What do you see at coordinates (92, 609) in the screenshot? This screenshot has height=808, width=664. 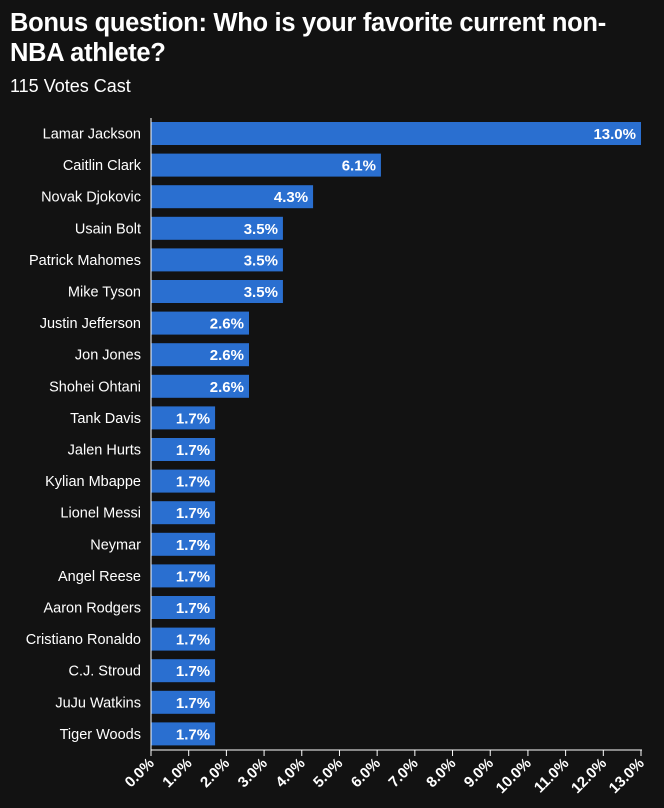 I see `category-label-15: Aaron Rodgers` at bounding box center [92, 609].